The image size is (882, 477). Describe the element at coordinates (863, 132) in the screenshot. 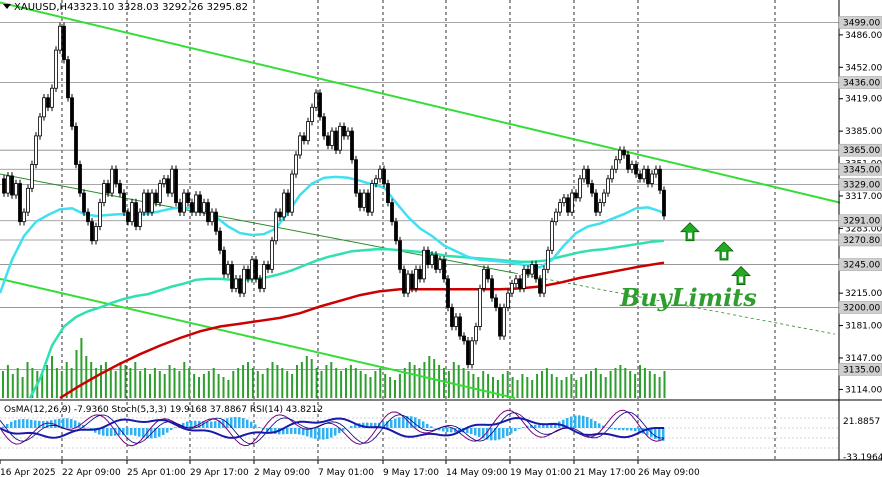

I see `y-tick-label: 3385.00` at that location.